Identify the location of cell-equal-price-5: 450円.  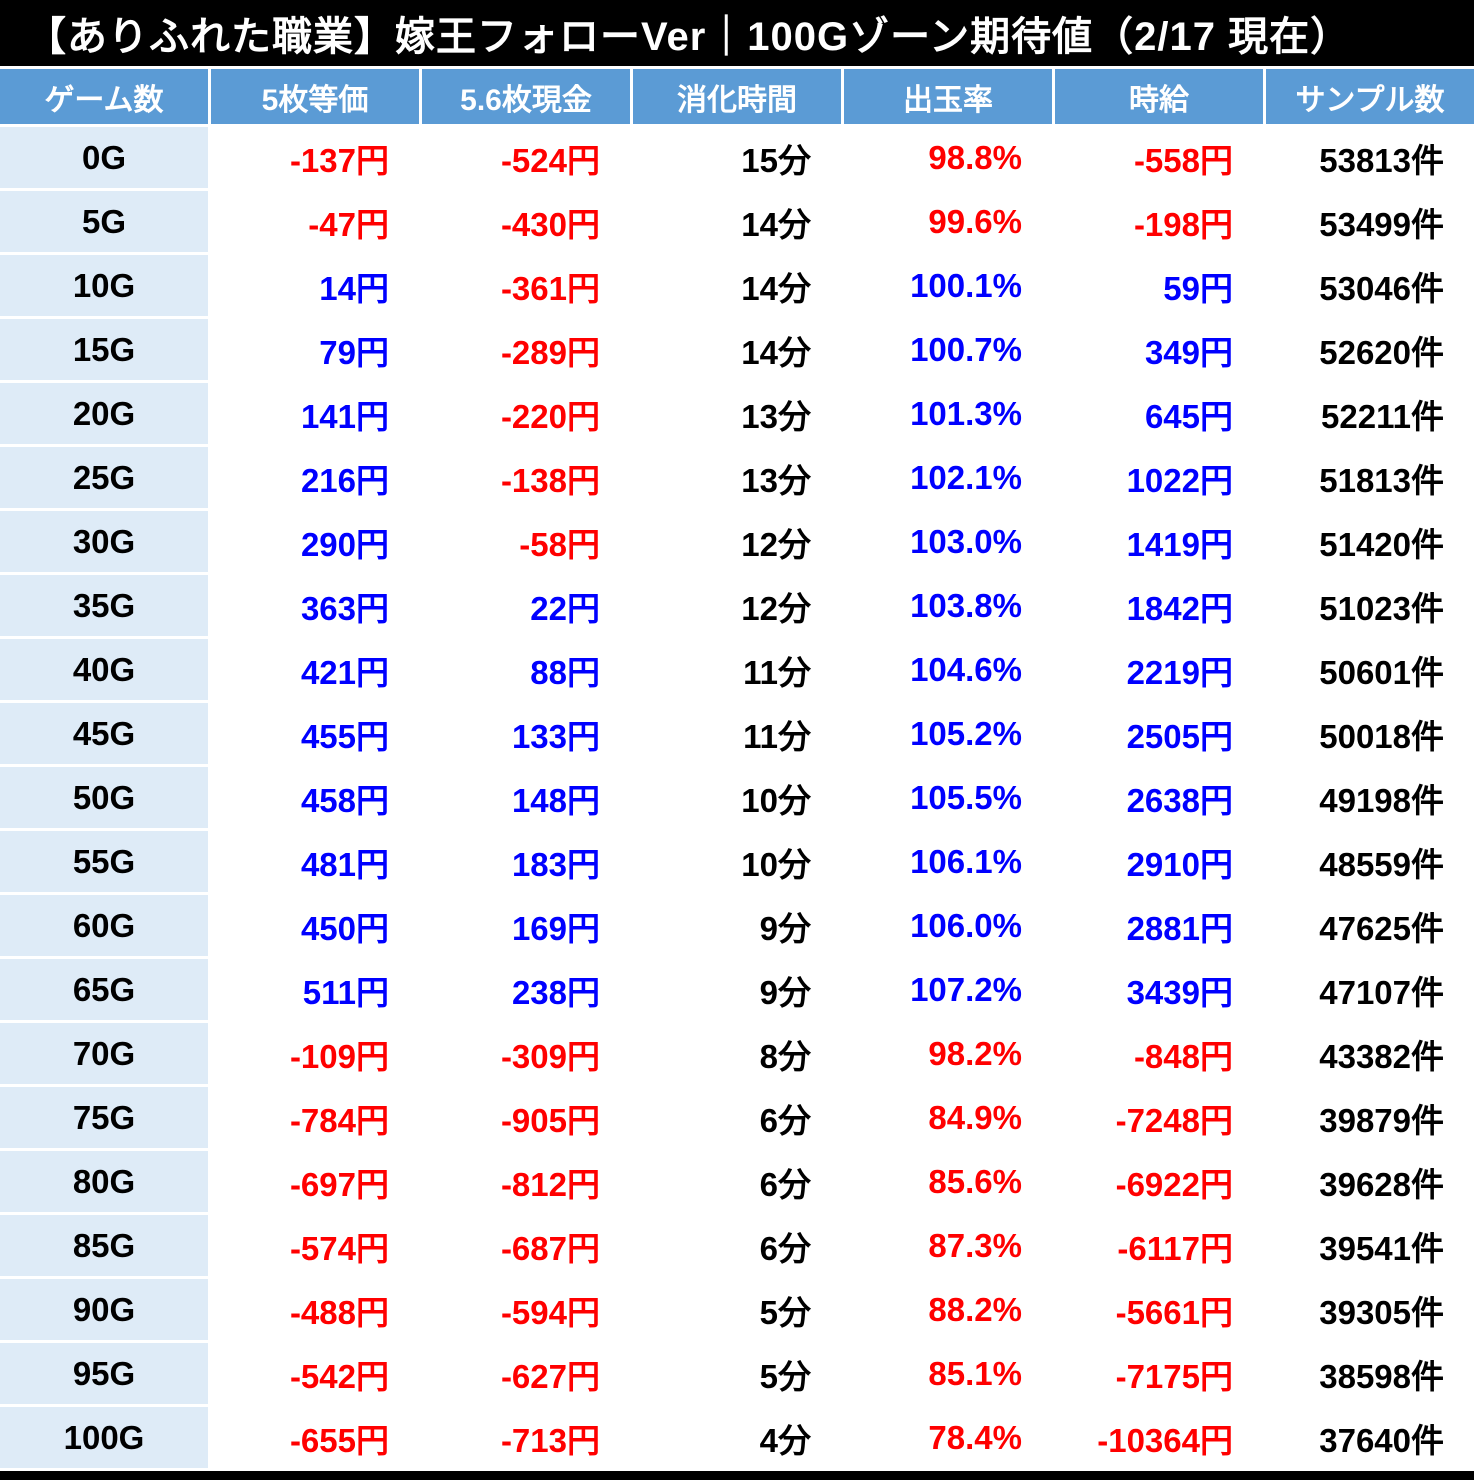
(315, 925).